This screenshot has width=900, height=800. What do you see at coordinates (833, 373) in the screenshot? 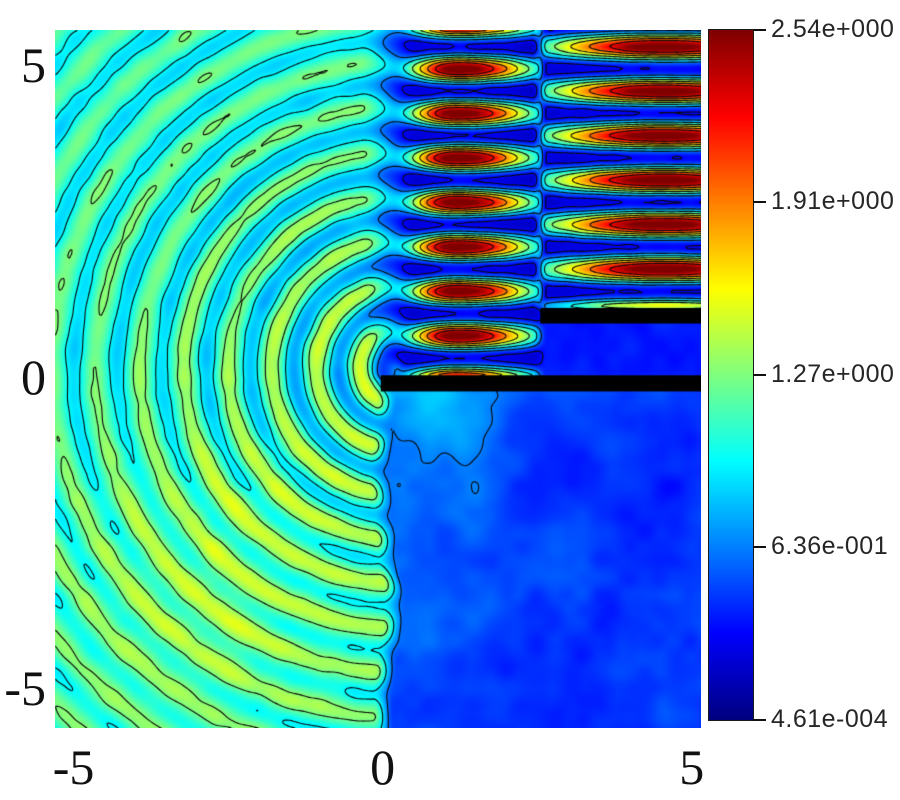
I see `colorbar-tick-label-2: 1.27e+000` at bounding box center [833, 373].